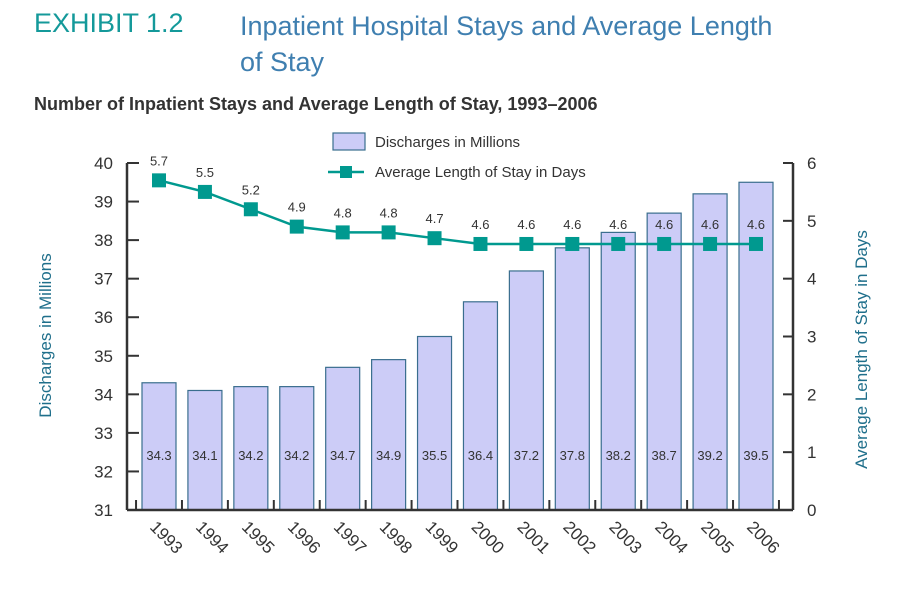 Image resolution: width=900 pixels, height=604 pixels. What do you see at coordinates (664, 243) in the screenshot?
I see `line-marker-2004` at bounding box center [664, 243].